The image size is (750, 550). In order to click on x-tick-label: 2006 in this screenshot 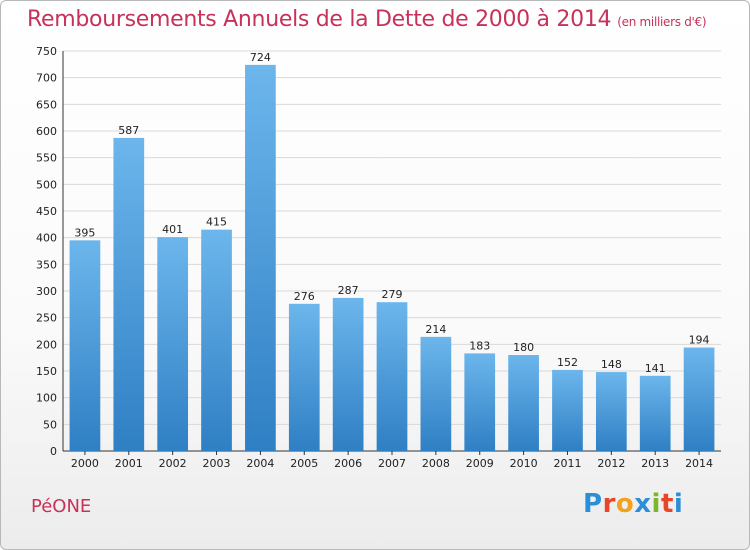, I will do `click(348, 463)`.